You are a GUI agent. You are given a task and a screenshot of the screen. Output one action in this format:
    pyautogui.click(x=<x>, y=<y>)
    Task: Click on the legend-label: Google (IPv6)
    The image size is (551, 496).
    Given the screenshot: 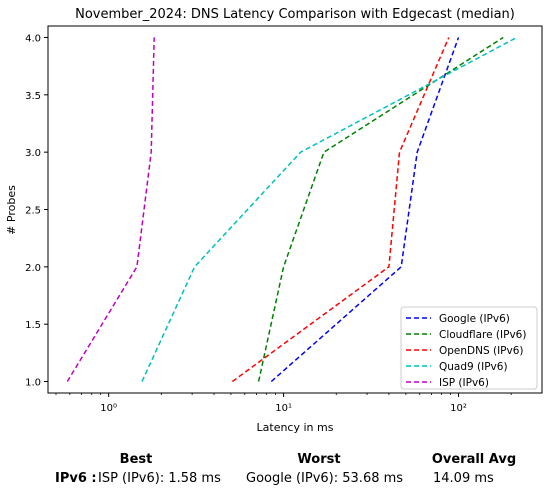 What is the action you would take?
    pyautogui.click(x=474, y=319)
    